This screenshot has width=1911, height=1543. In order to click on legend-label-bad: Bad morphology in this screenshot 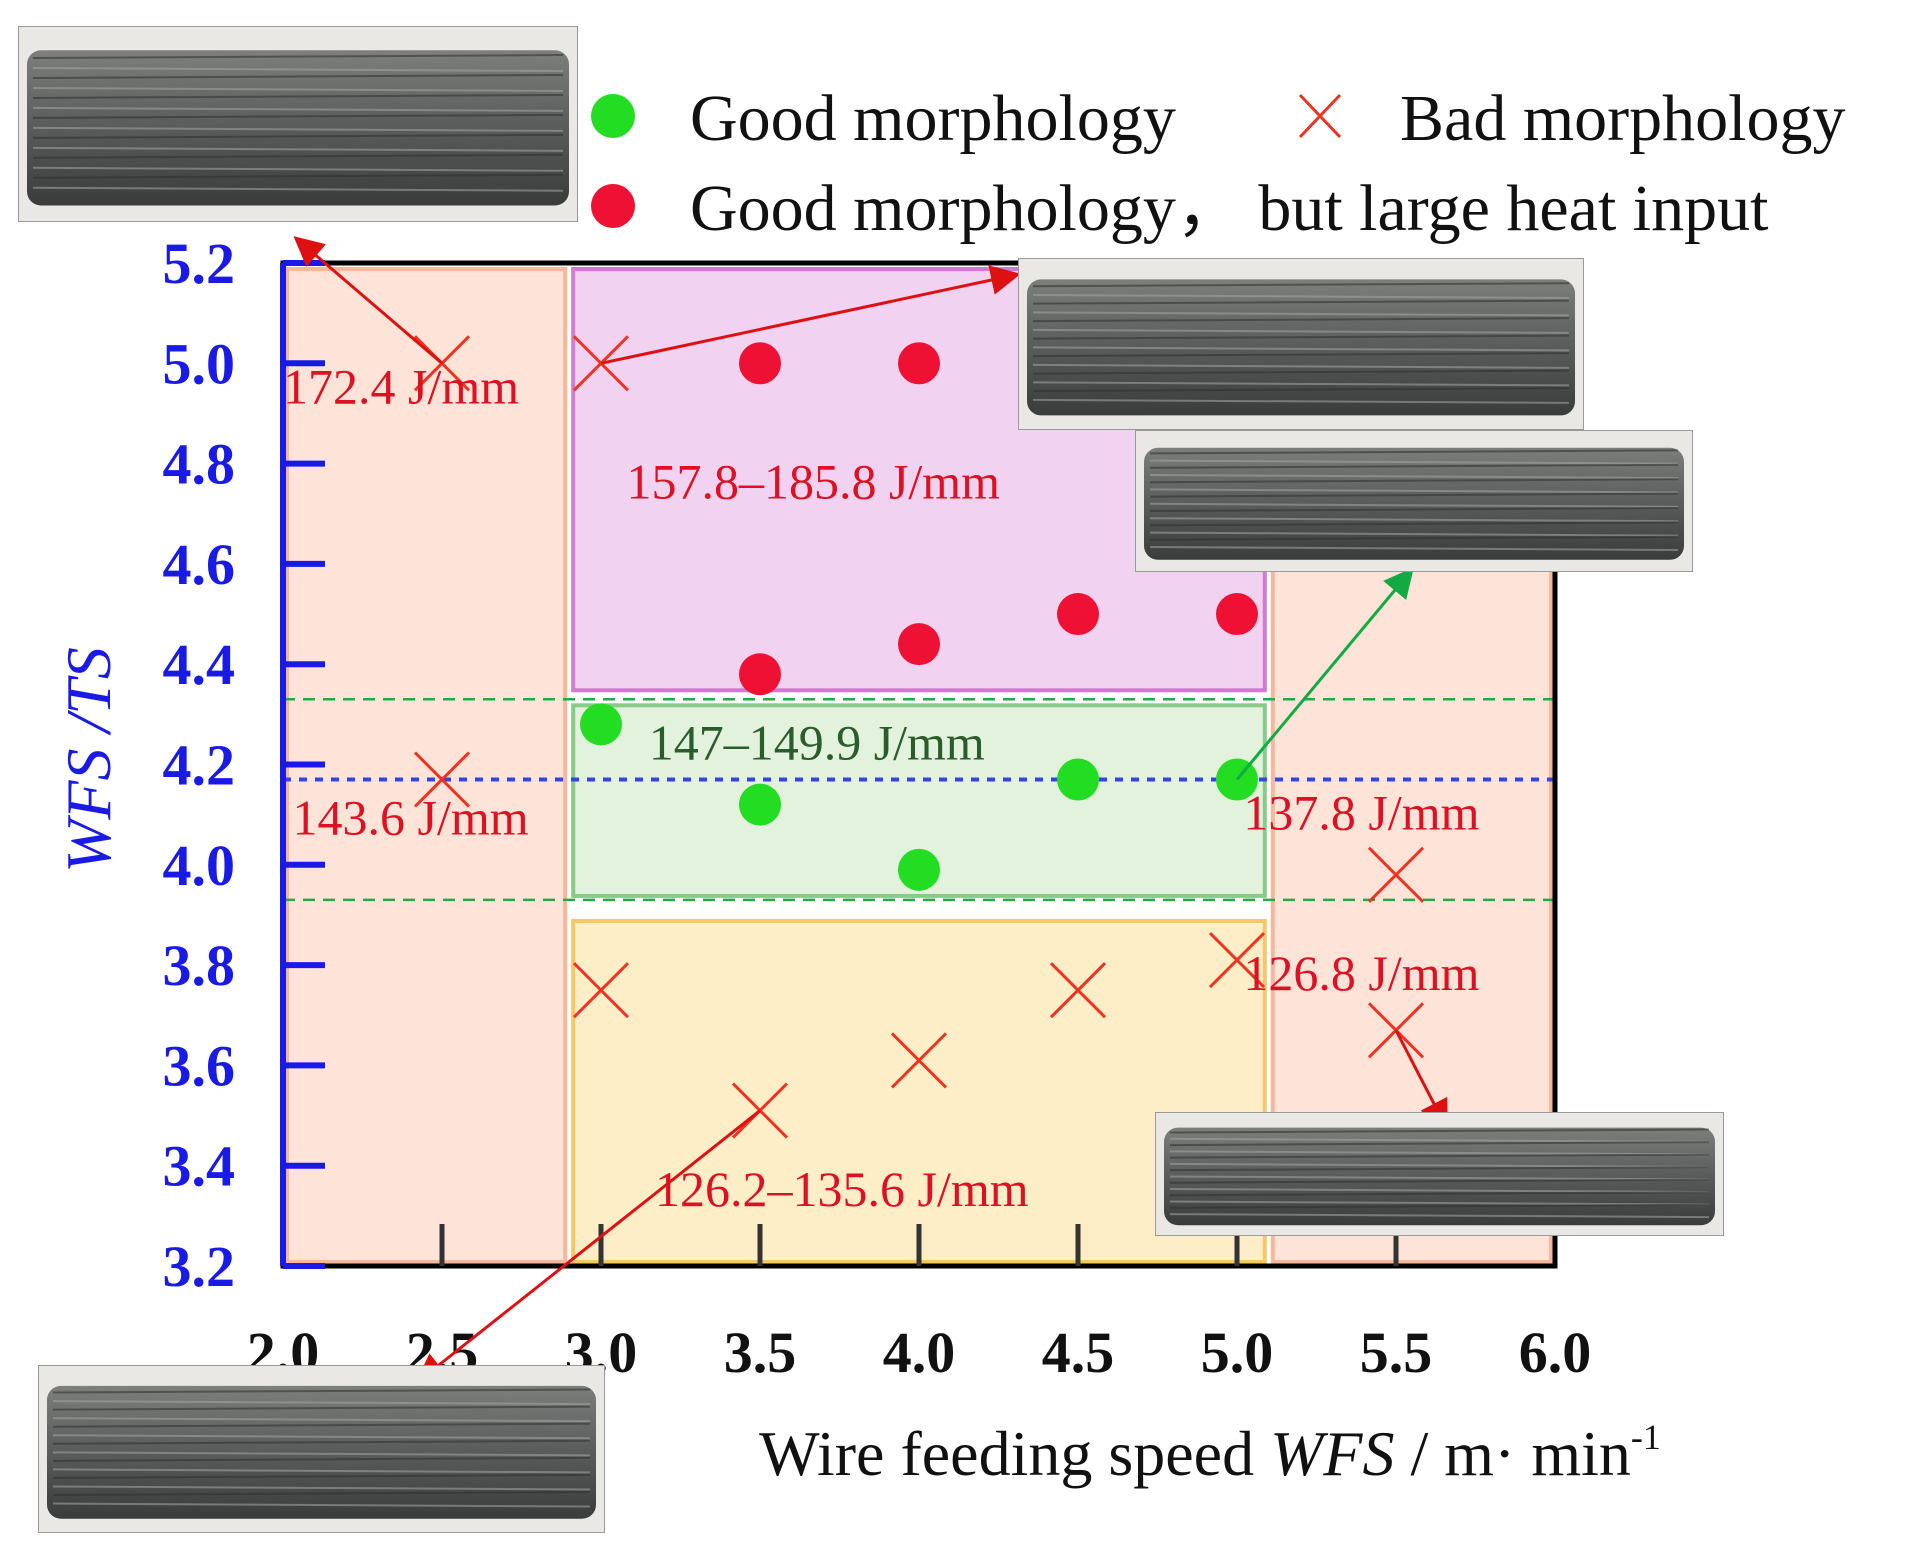, I will do `click(1622, 118)`.